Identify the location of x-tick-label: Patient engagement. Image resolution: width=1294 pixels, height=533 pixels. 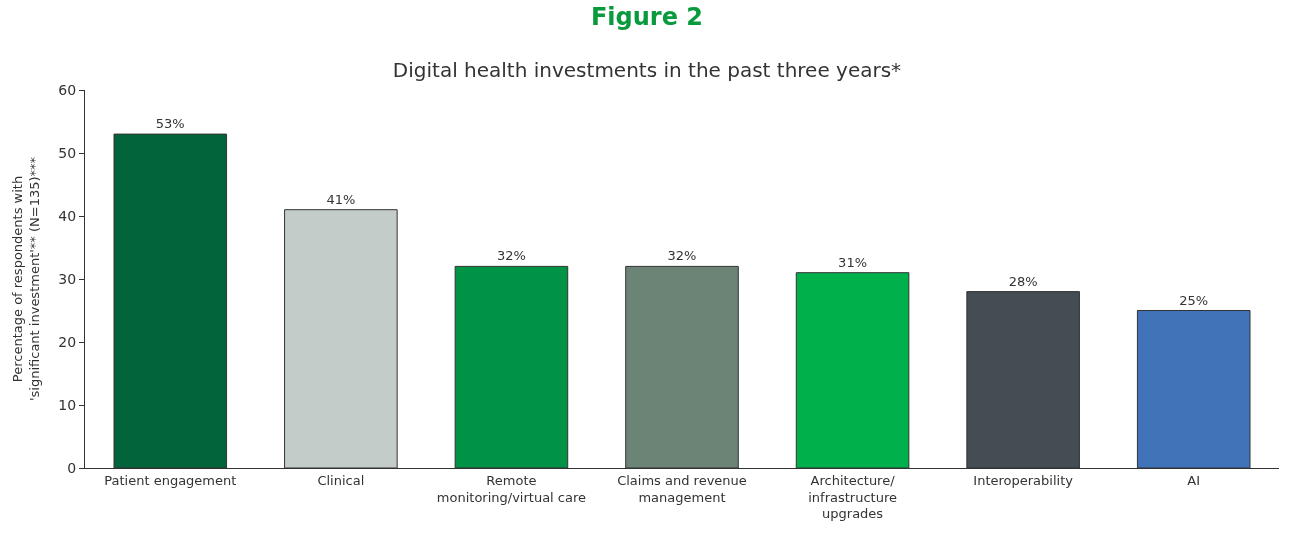
(170, 480).